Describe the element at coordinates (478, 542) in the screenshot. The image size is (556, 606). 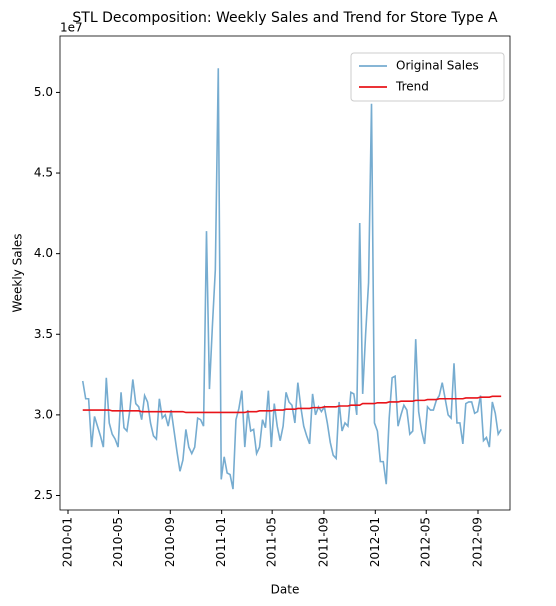
I see `x-tick-label: 2012-09` at that location.